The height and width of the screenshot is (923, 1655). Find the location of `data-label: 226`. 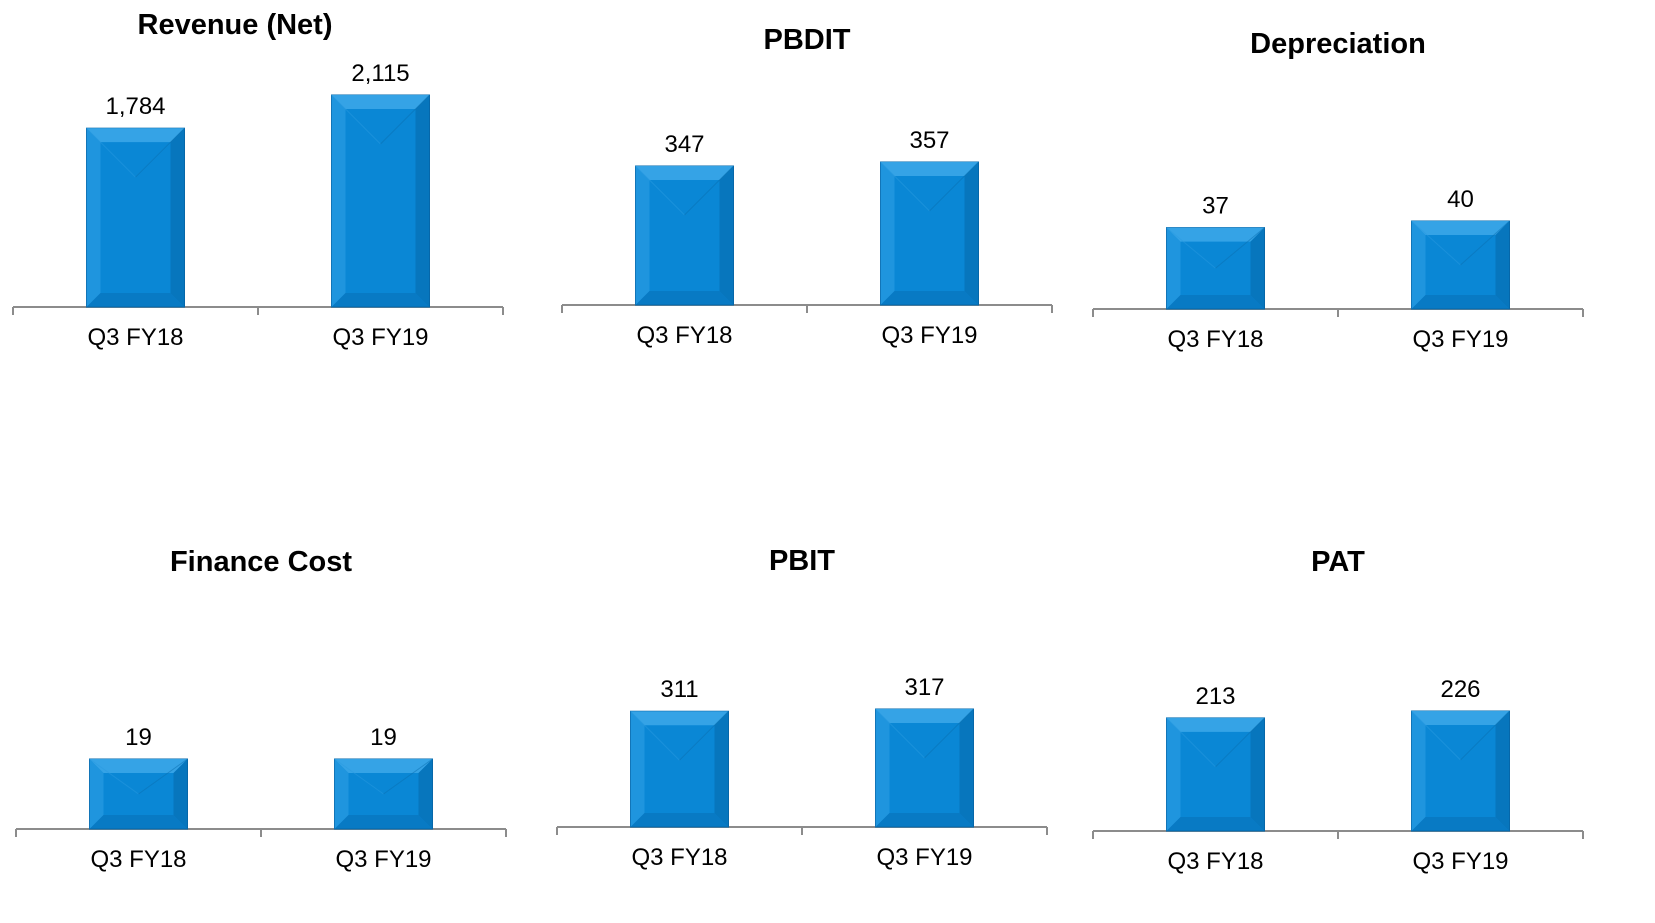

data-label: 226 is located at coordinates (1460, 689).